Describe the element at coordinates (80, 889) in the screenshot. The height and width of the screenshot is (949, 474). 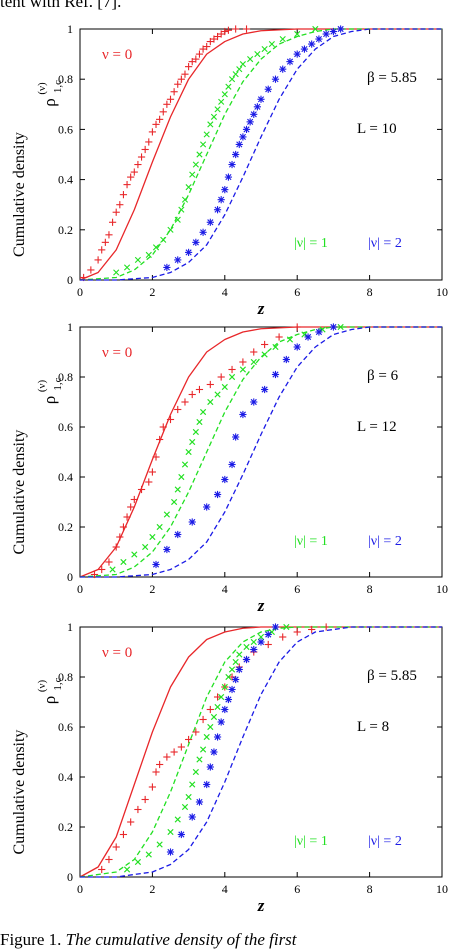
I see `x-tick-label: 0` at that location.